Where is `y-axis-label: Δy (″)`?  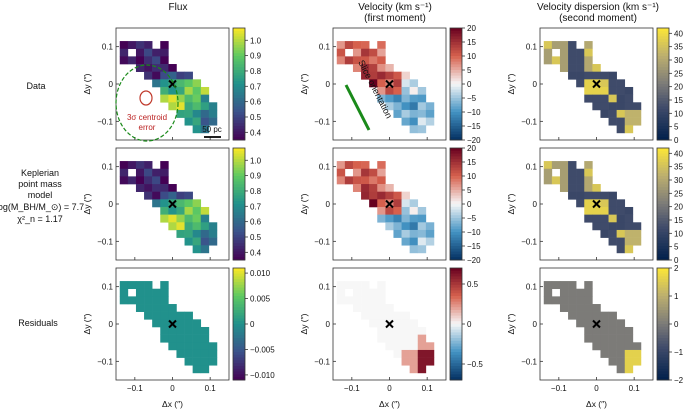
y-axis-label: Δy (″) is located at coordinates (304, 83).